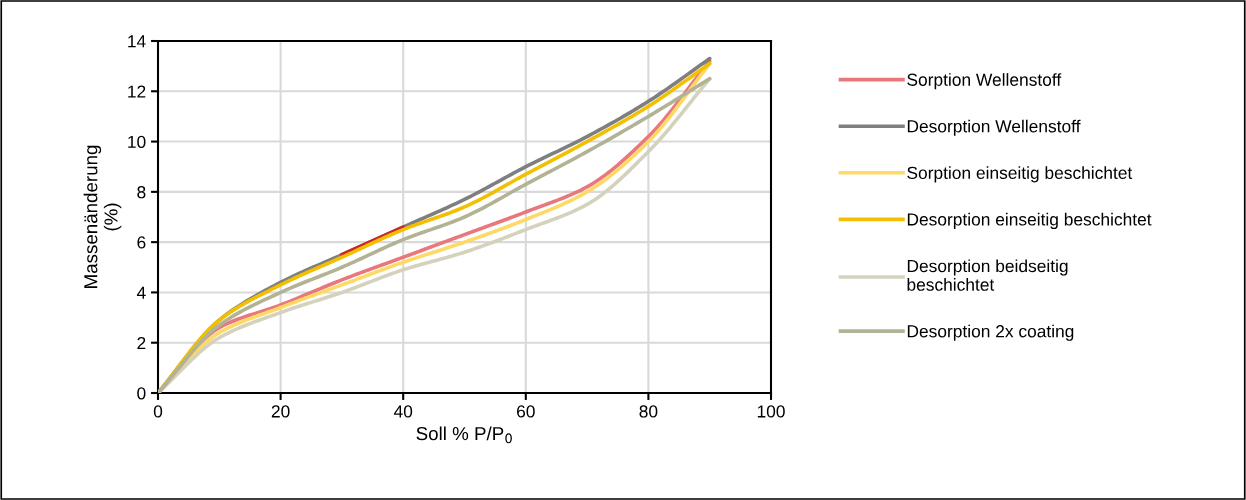  I want to click on y-tick-label: 14, so click(137, 41).